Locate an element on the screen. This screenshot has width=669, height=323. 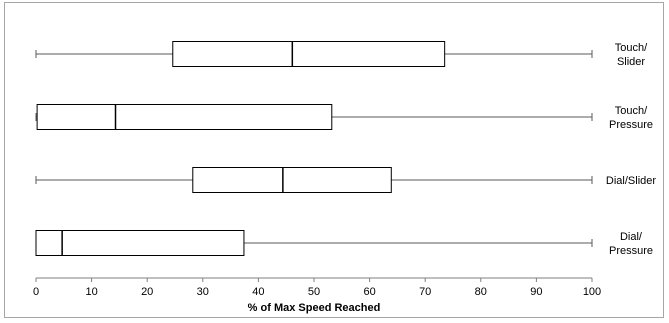
x-tick-label: 10 is located at coordinates (91, 292).